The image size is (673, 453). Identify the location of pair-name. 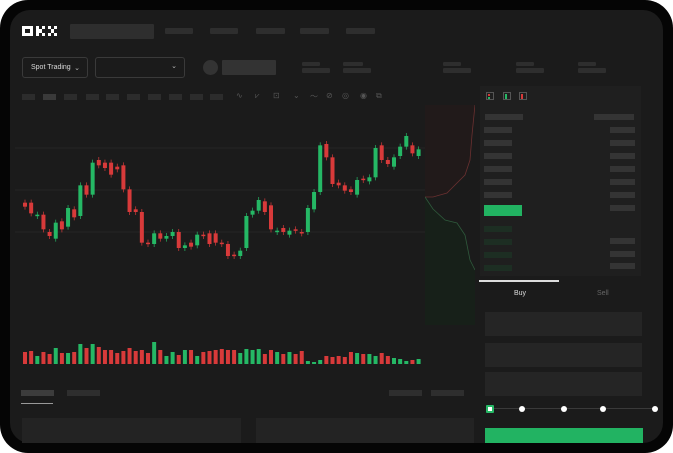
(249, 67).